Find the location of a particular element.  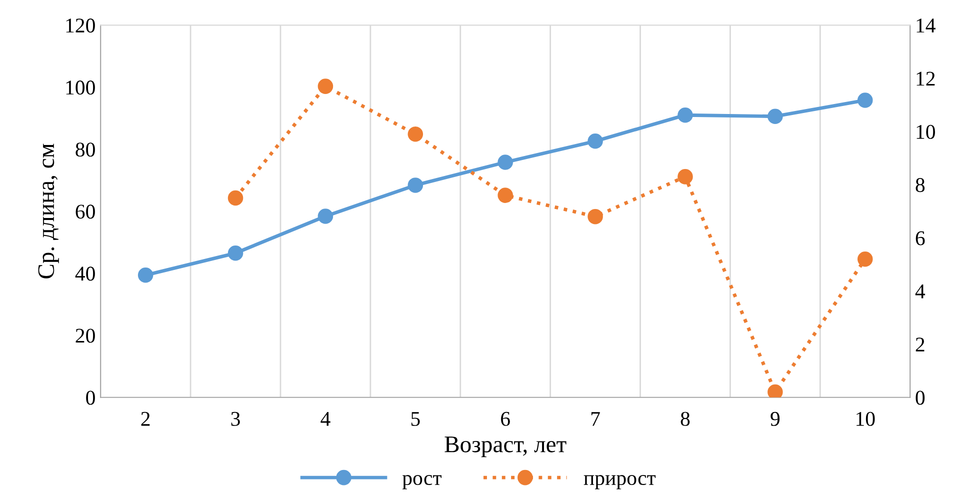

y-axis-title: Ср. длина, см is located at coordinates (48, 211).